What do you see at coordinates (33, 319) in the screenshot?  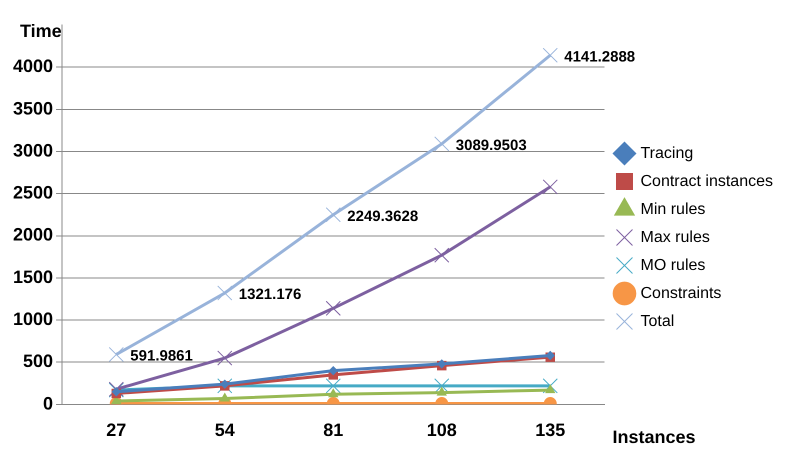 I see `y-tick-label: 1000` at bounding box center [33, 319].